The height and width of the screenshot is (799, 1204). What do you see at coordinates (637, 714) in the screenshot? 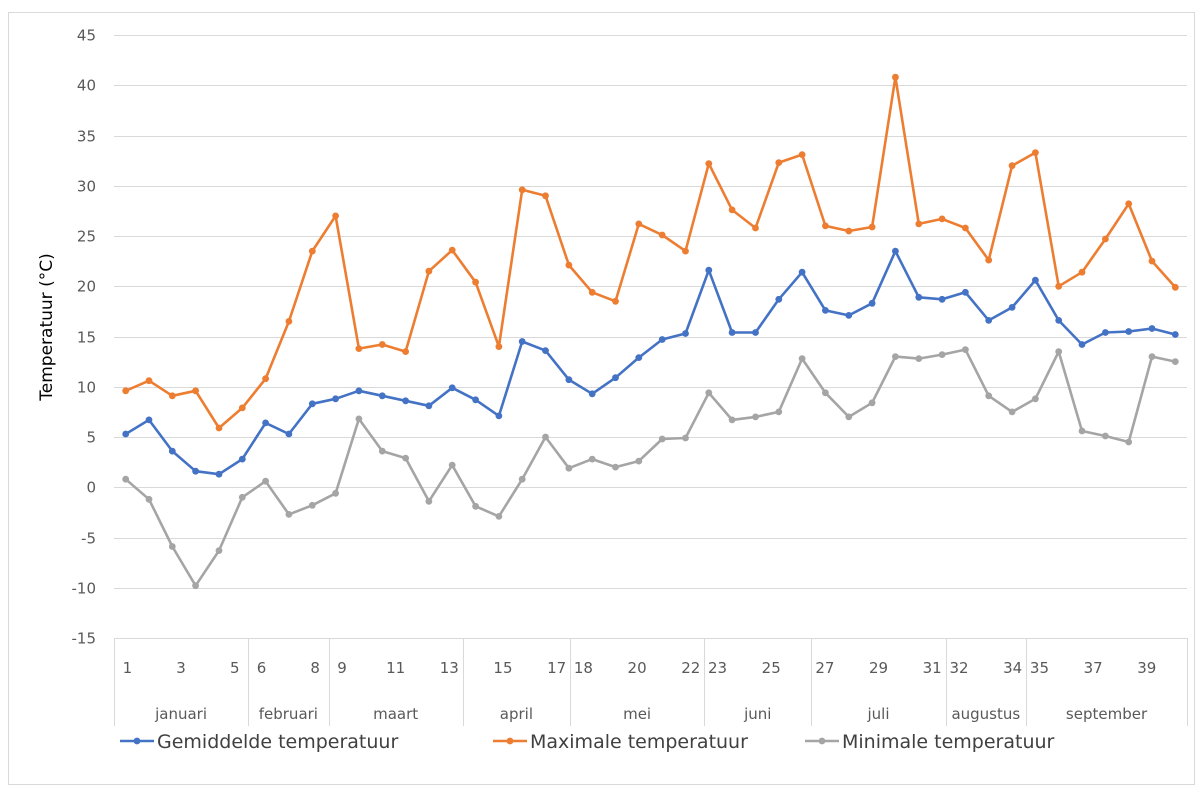
I see `x-group-label: mei` at bounding box center [637, 714].